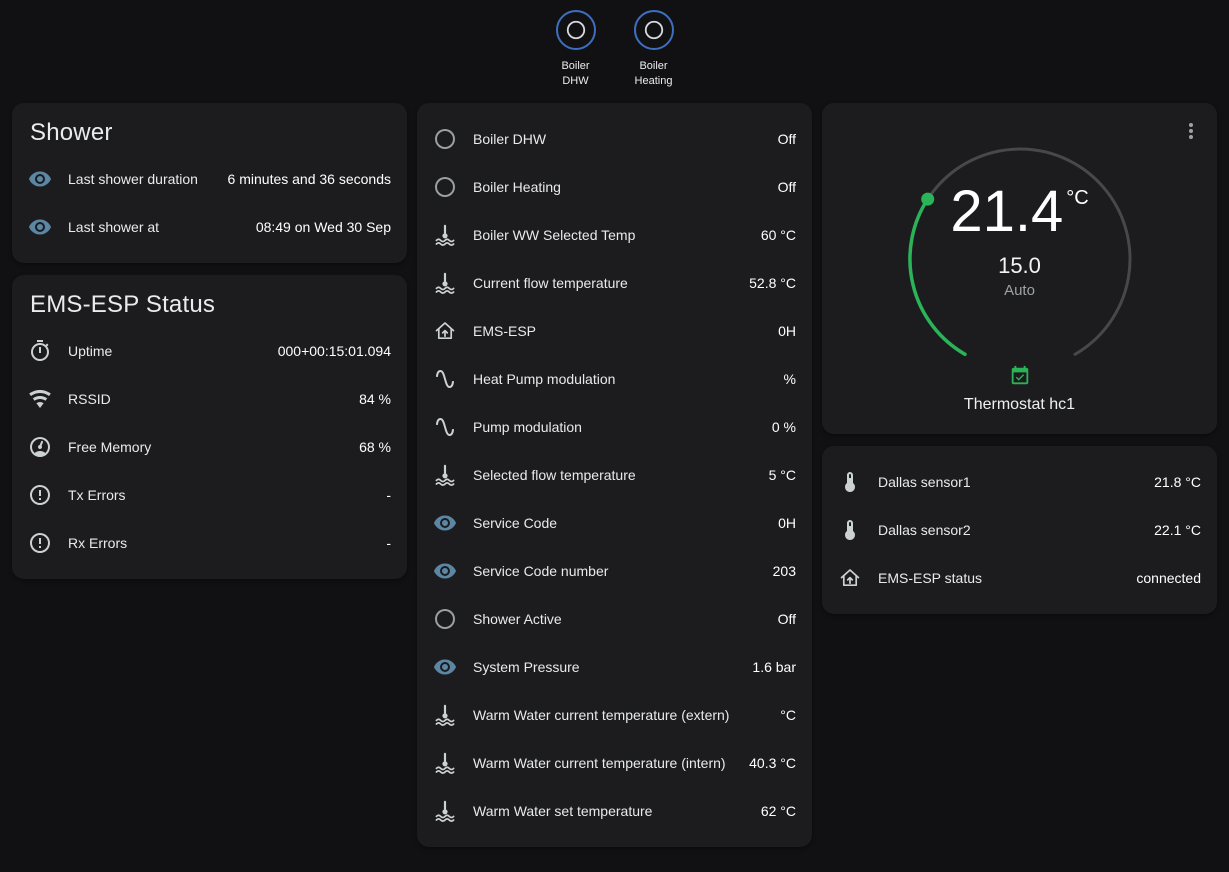 Image resolution: width=1229 pixels, height=872 pixels. What do you see at coordinates (614, 331) in the screenshot?
I see `entity-row: EMS-ESP 0H` at bounding box center [614, 331].